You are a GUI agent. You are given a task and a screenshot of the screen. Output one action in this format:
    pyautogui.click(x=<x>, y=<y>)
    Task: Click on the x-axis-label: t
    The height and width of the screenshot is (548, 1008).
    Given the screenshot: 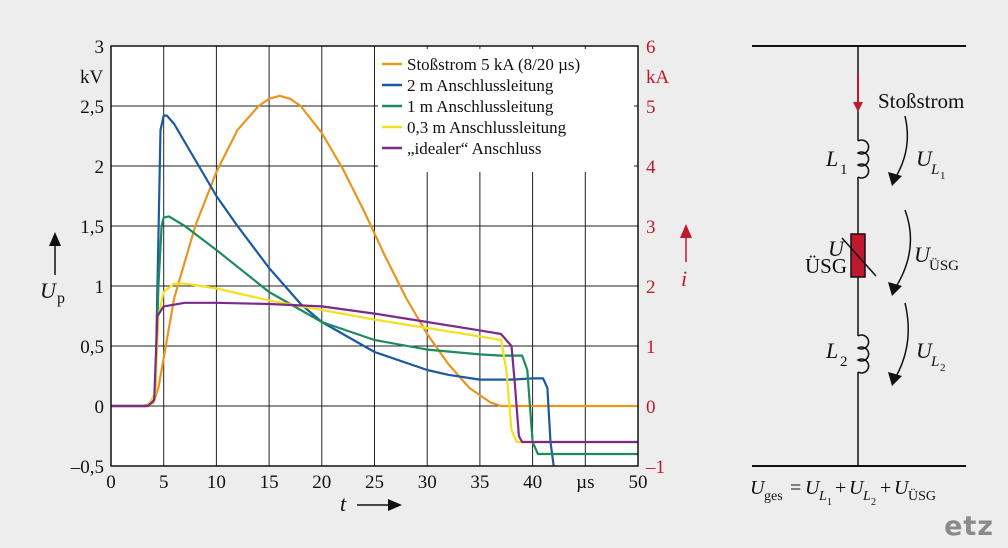 What is the action you would take?
    pyautogui.click(x=371, y=503)
    